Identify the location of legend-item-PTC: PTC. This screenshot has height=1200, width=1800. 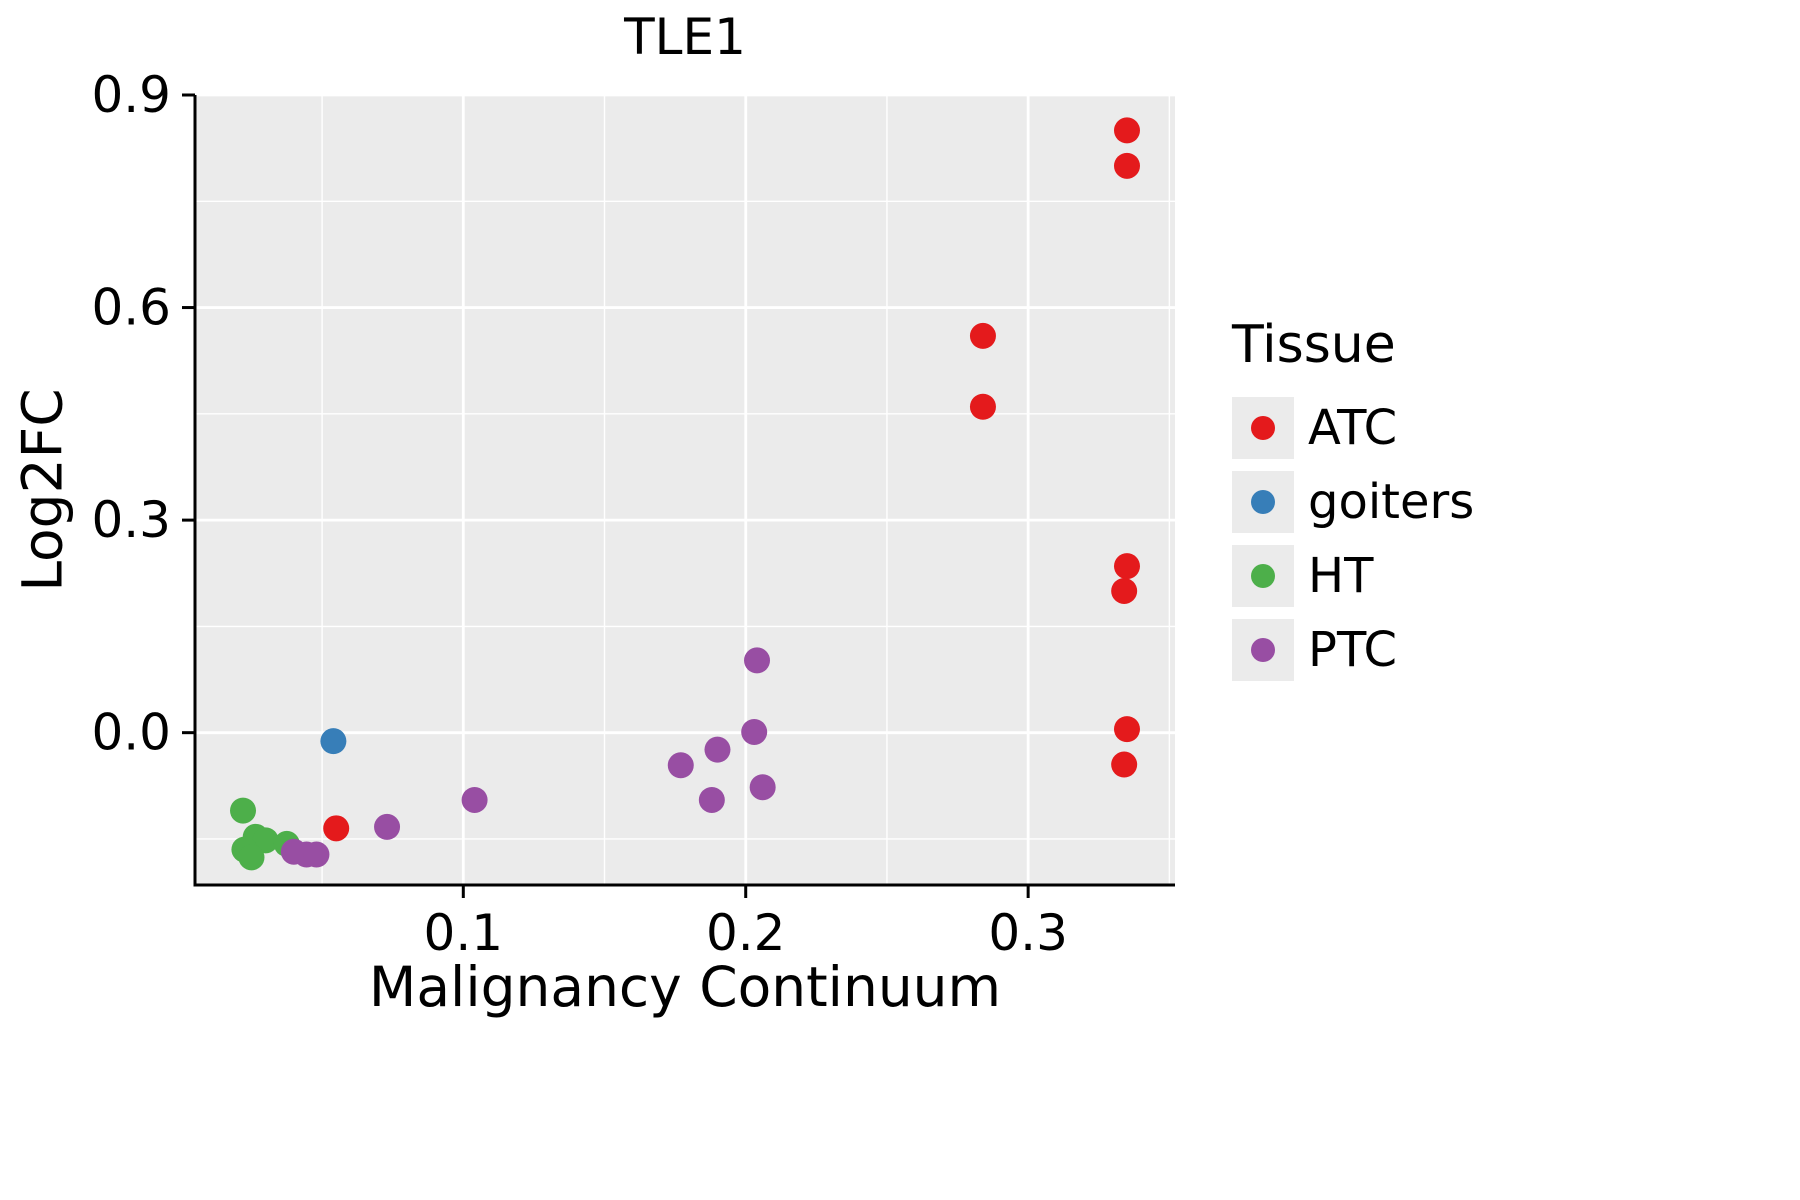
(1353, 650).